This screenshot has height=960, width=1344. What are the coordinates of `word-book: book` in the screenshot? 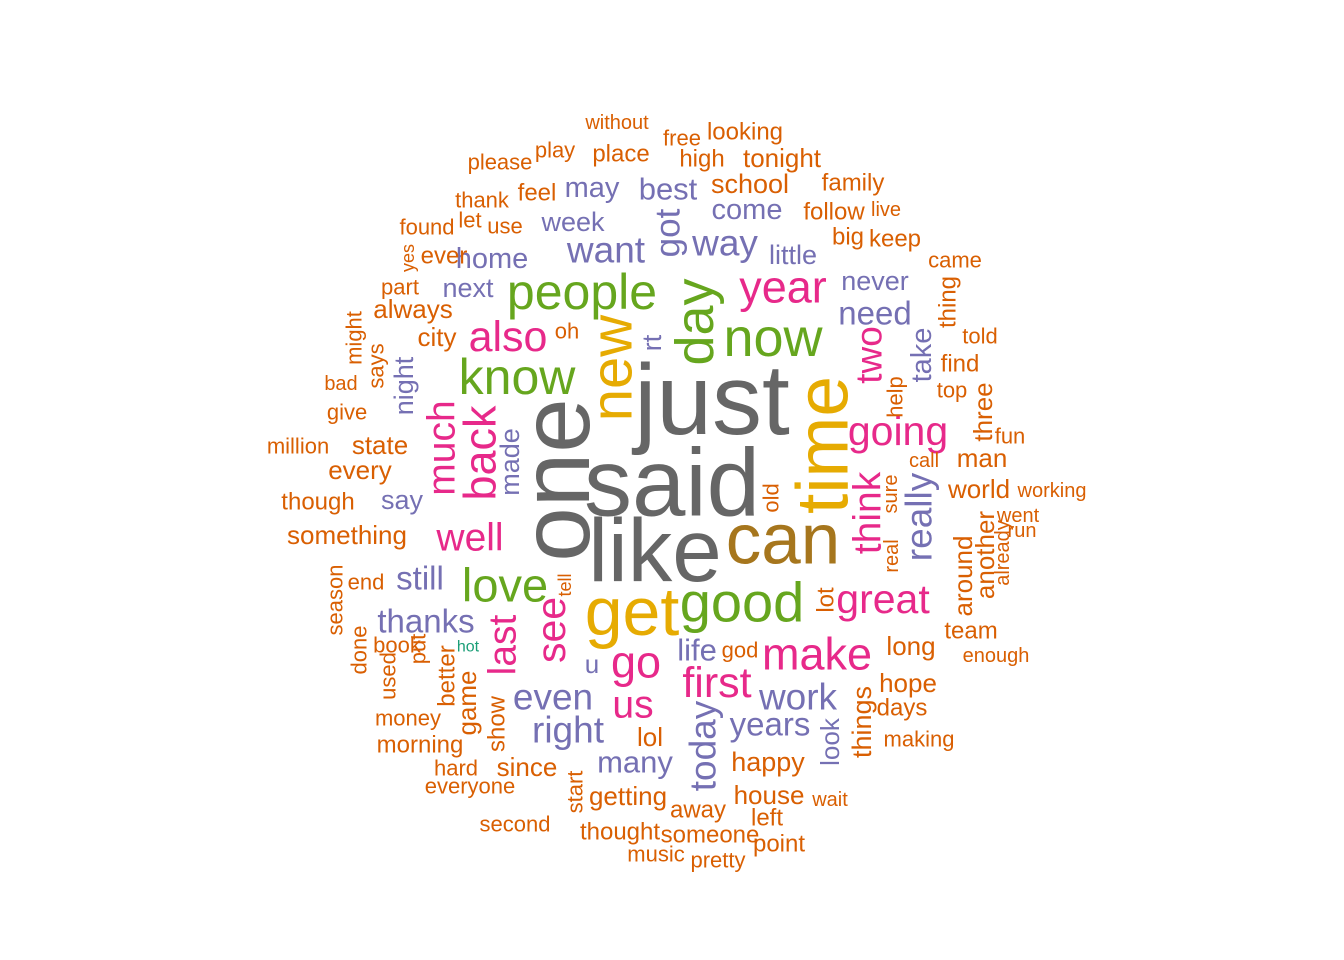 It's located at (397, 645).